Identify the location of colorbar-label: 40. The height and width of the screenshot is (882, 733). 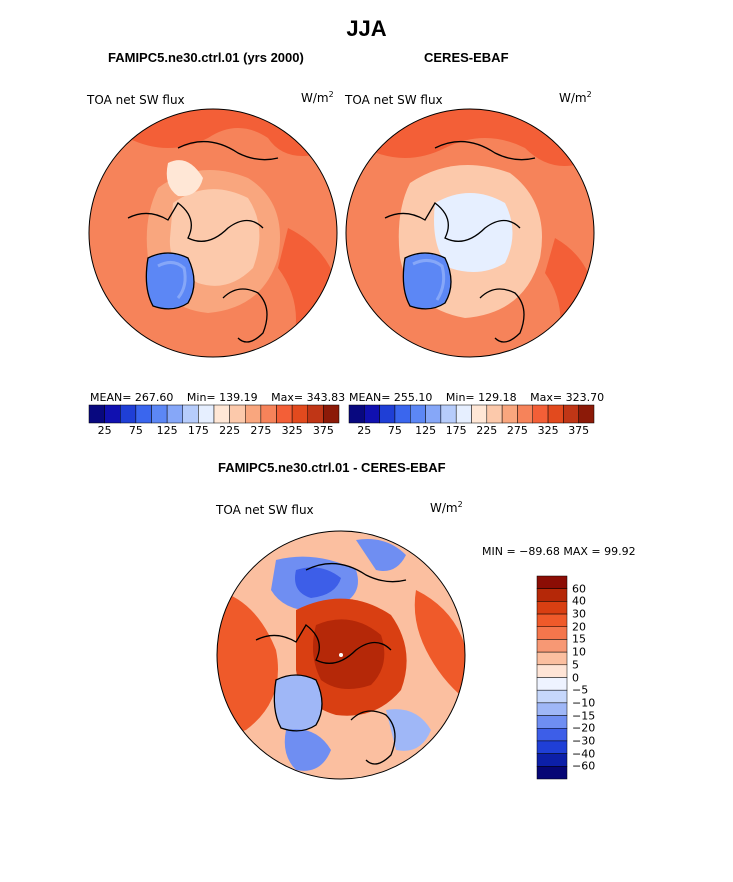
(579, 601).